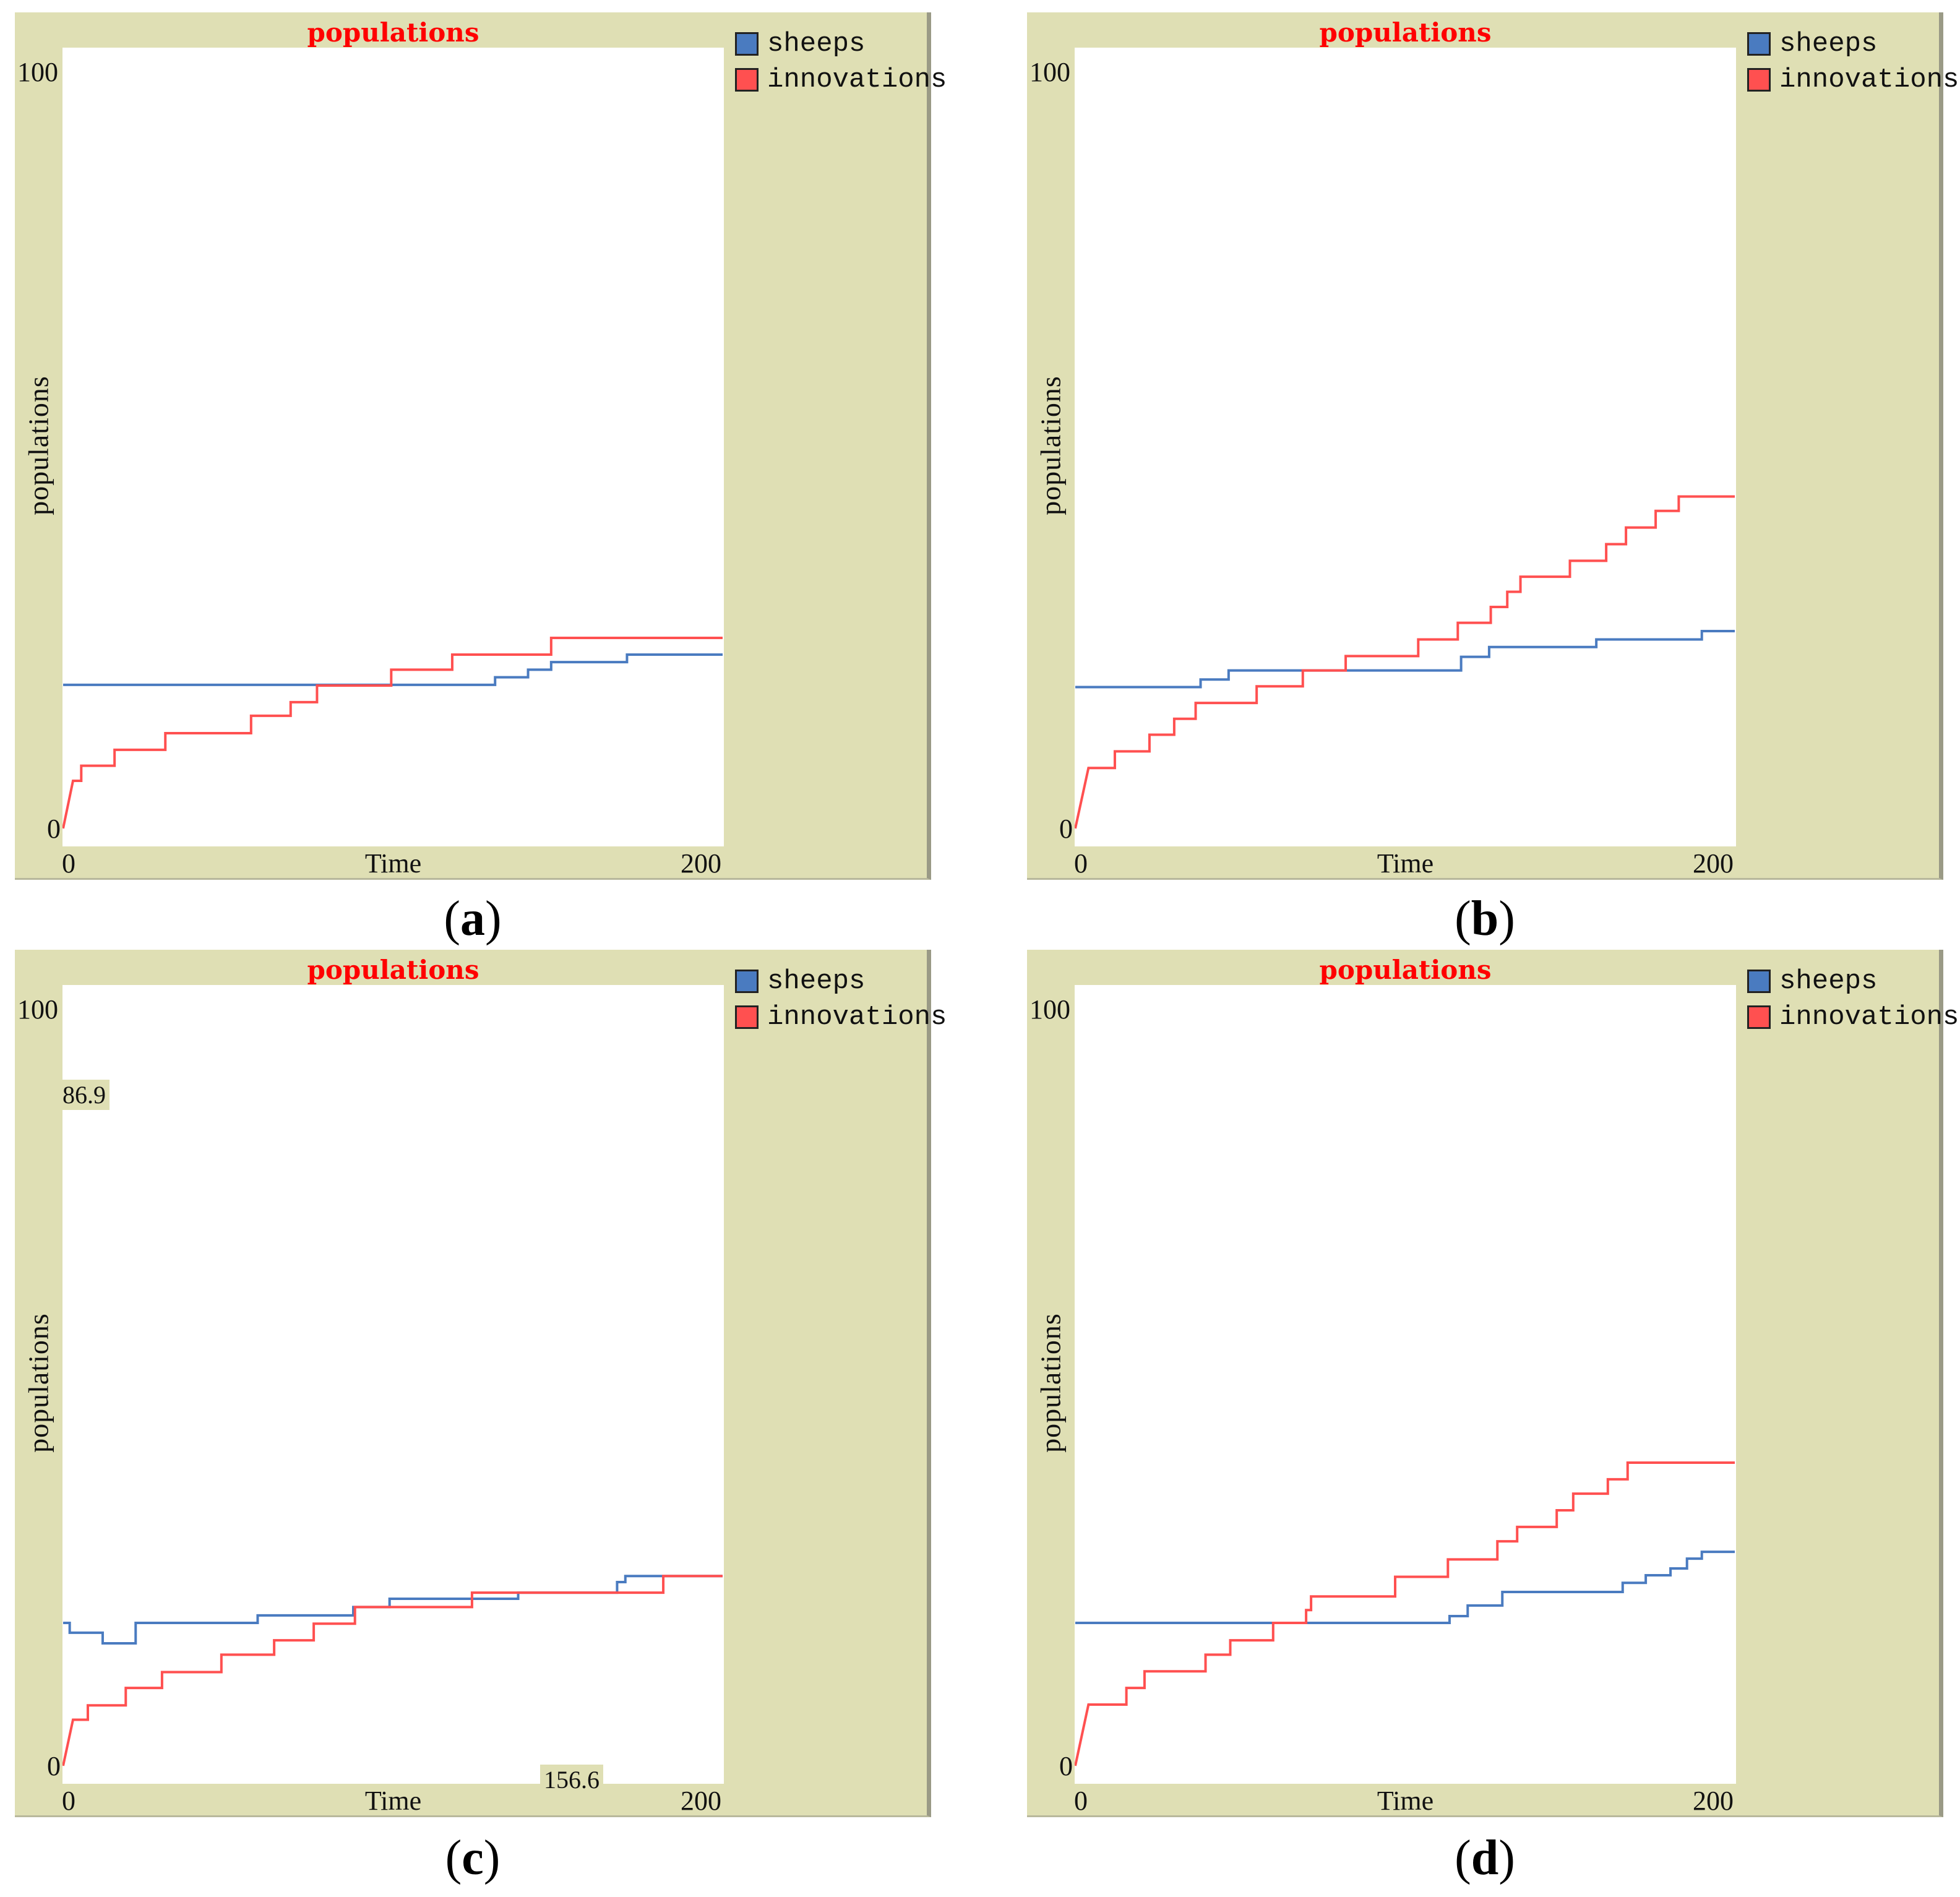 The image size is (1960, 1897). I want to click on panel-caption: (b), so click(1485, 919).